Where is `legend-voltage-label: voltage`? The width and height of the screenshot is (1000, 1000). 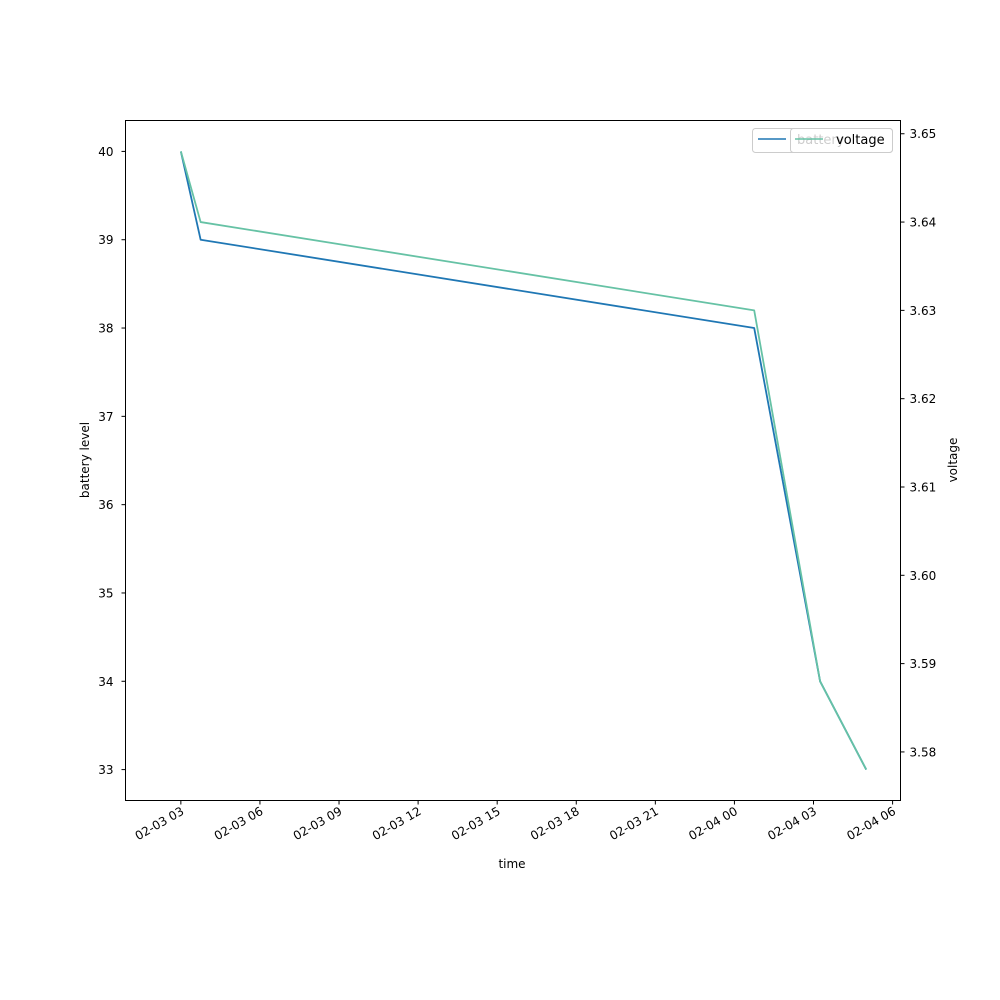 legend-voltage-label: voltage is located at coordinates (860, 140).